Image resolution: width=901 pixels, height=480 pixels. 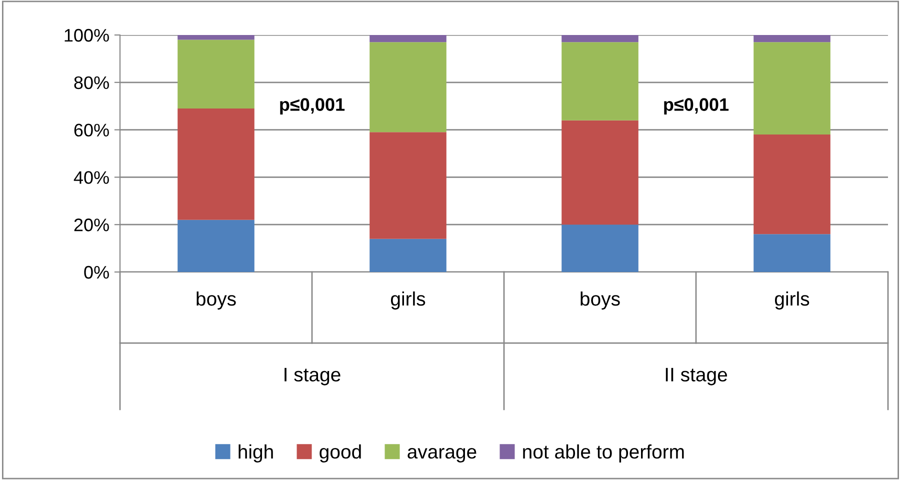 I want to click on y-tick-label: 0%, so click(x=96, y=272).